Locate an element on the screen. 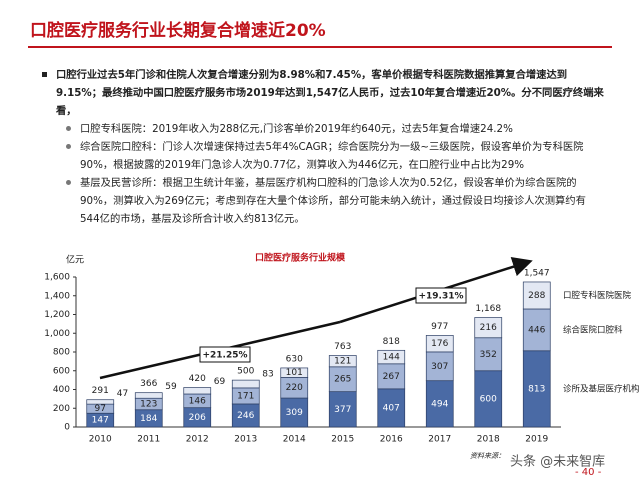  data-label: 121 is located at coordinates (342, 362).